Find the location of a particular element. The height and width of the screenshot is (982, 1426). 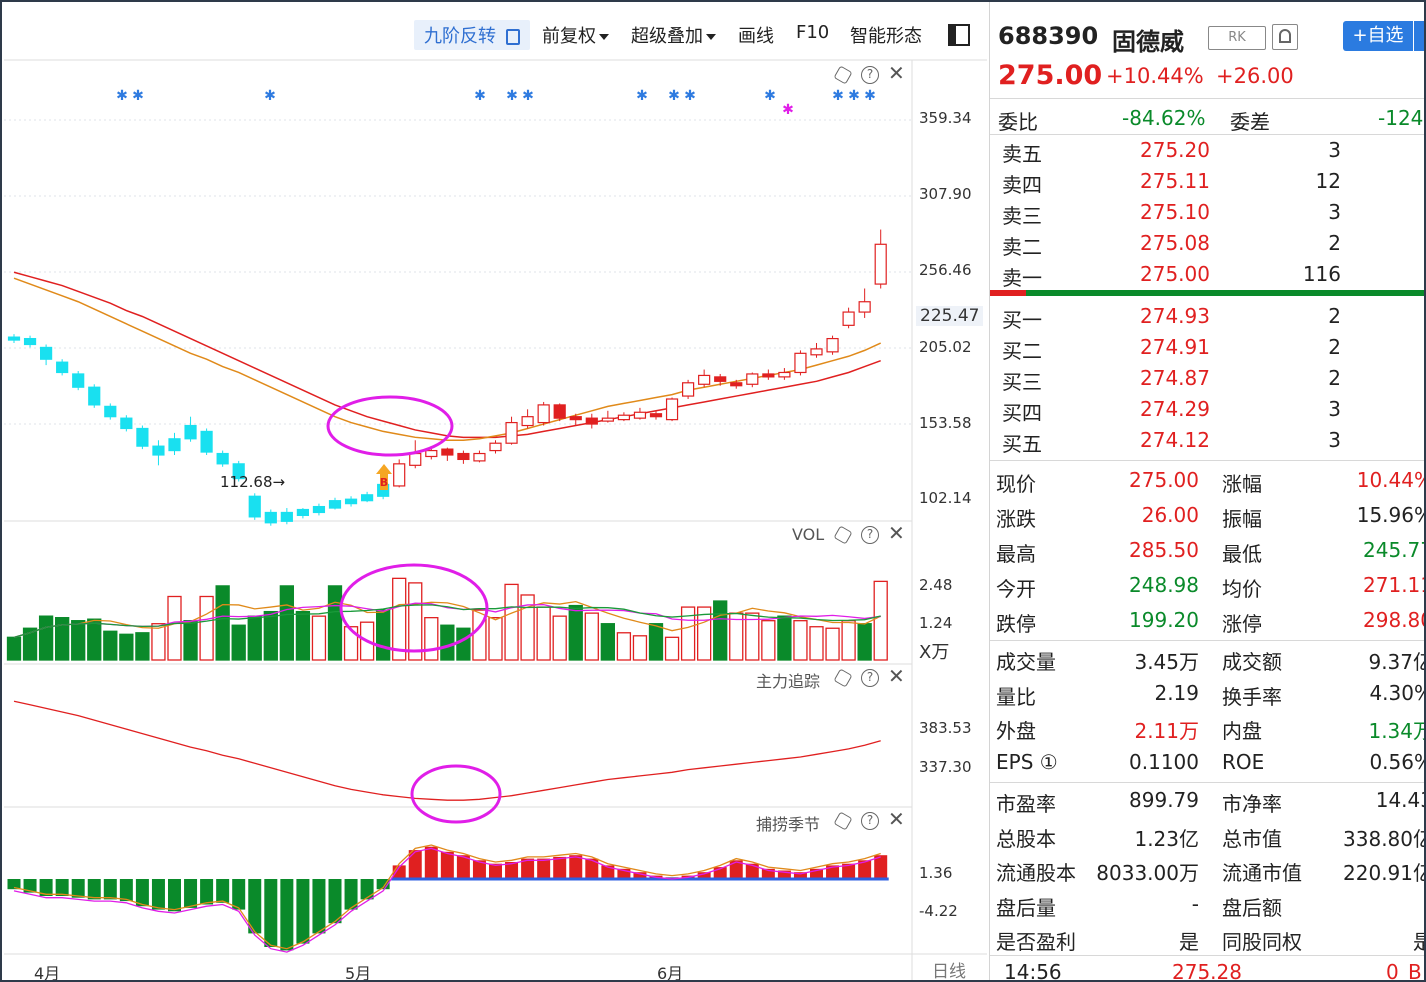

book-price: 274.12 is located at coordinates (1175, 440).